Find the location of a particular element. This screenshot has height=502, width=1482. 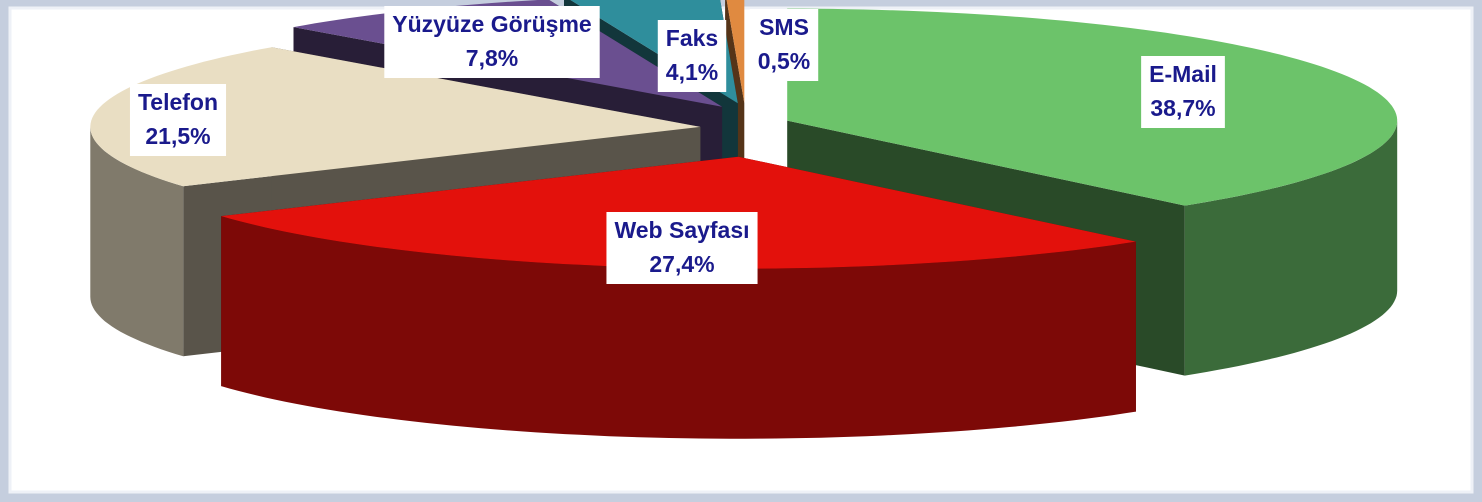

category-label: Faks is located at coordinates (692, 38).